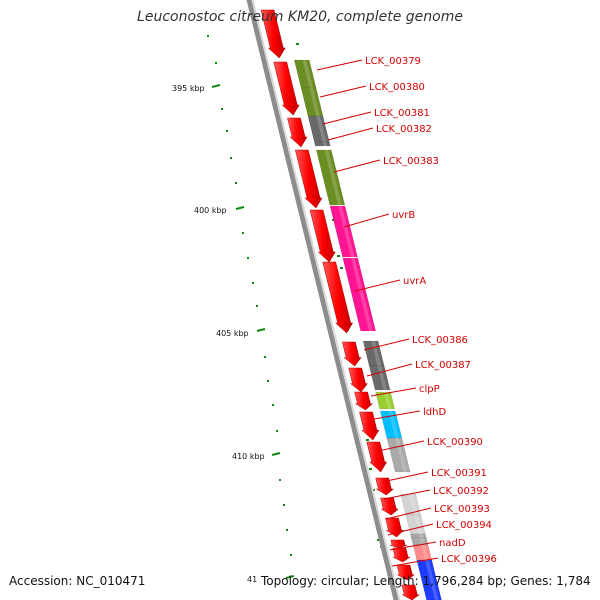  What do you see at coordinates (414, 281) in the screenshot?
I see `gene-label-uvra: uvrA` at bounding box center [414, 281].